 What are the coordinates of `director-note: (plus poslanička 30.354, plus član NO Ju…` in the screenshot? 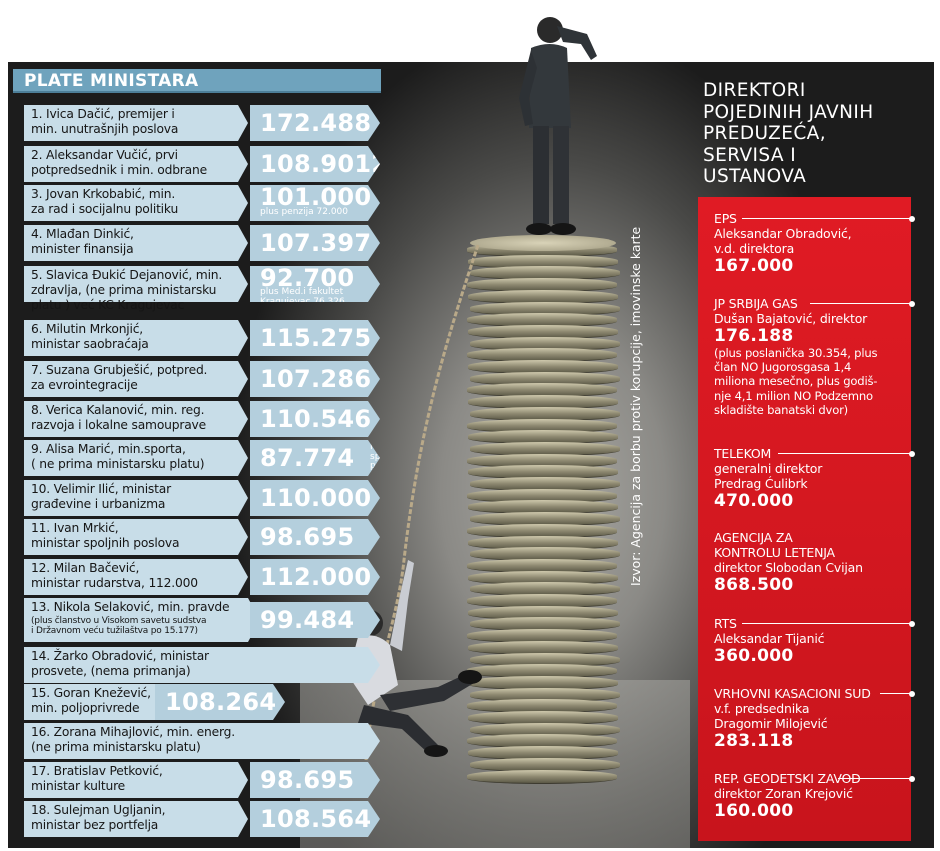 It's located at (796, 381).